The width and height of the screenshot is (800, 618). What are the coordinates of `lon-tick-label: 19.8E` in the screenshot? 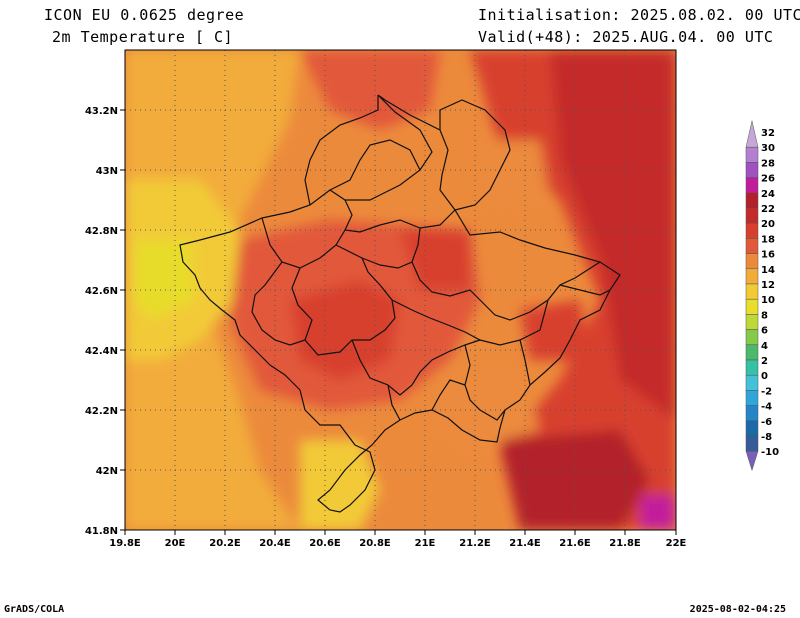 It's located at (125, 543).